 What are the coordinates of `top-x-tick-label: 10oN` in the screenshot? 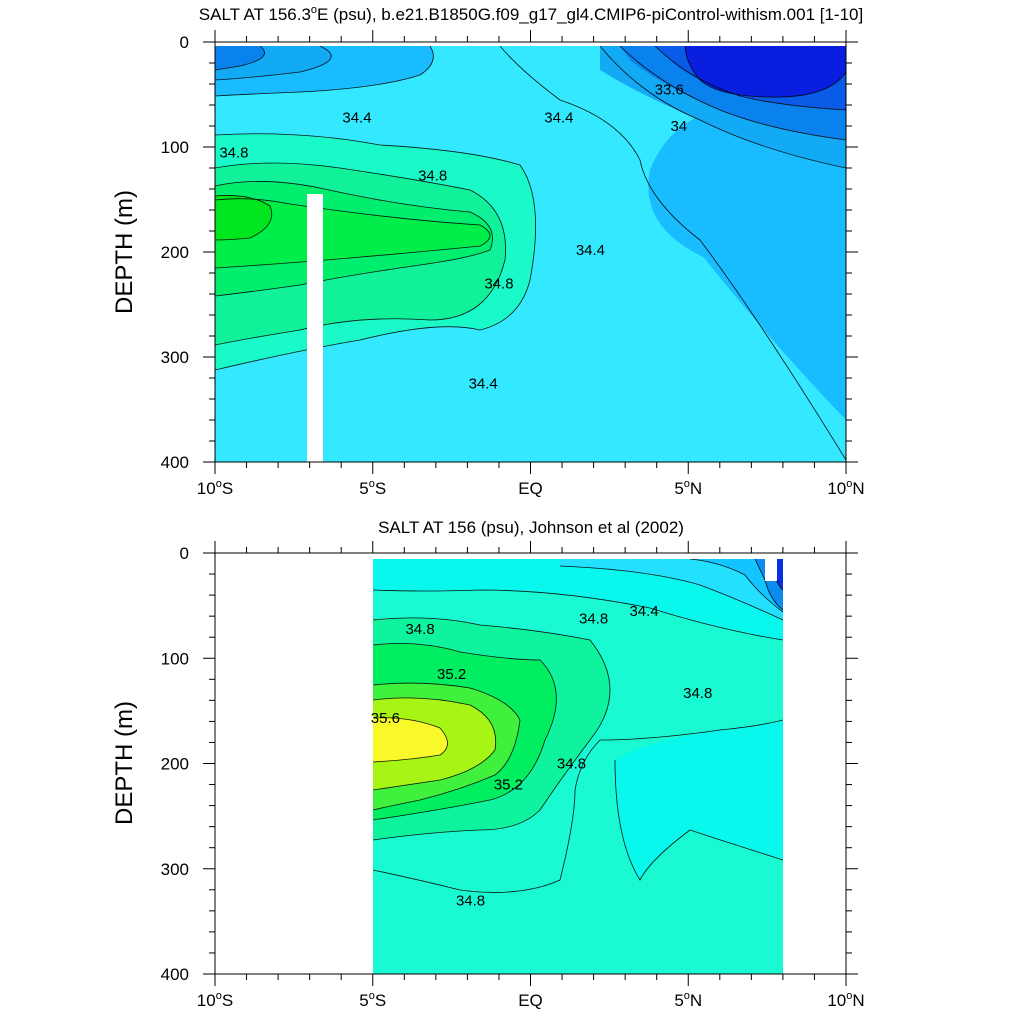 It's located at (845, 488).